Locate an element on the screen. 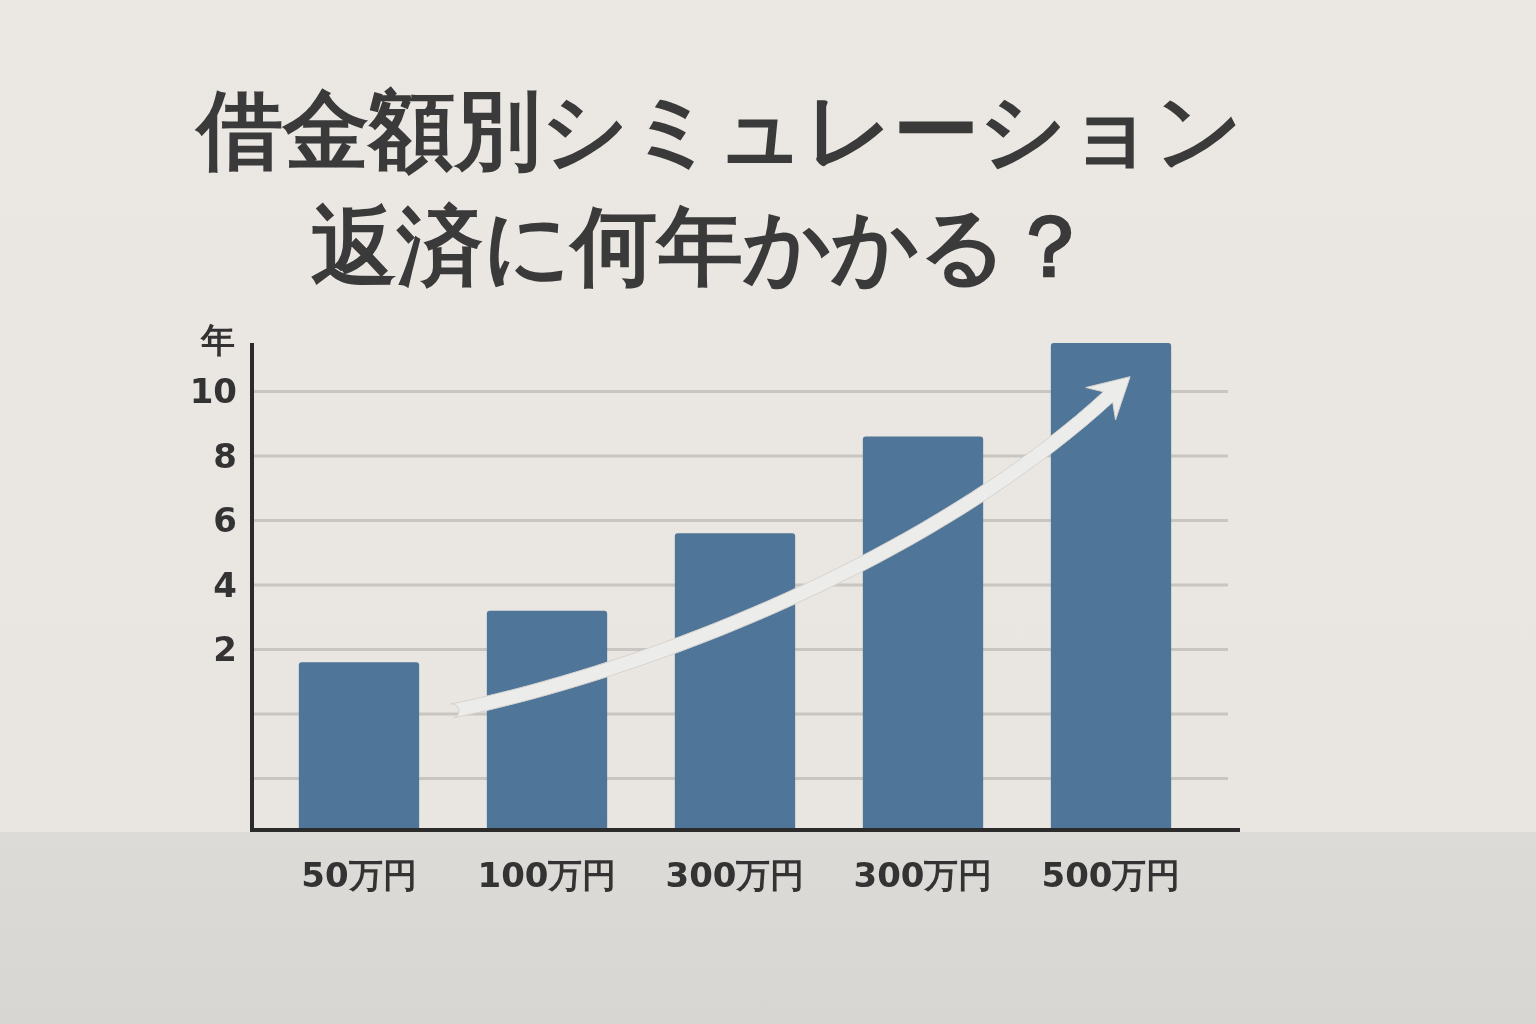 The width and height of the screenshot is (1536, 1024). y-tick-label: 10 is located at coordinates (213, 391).